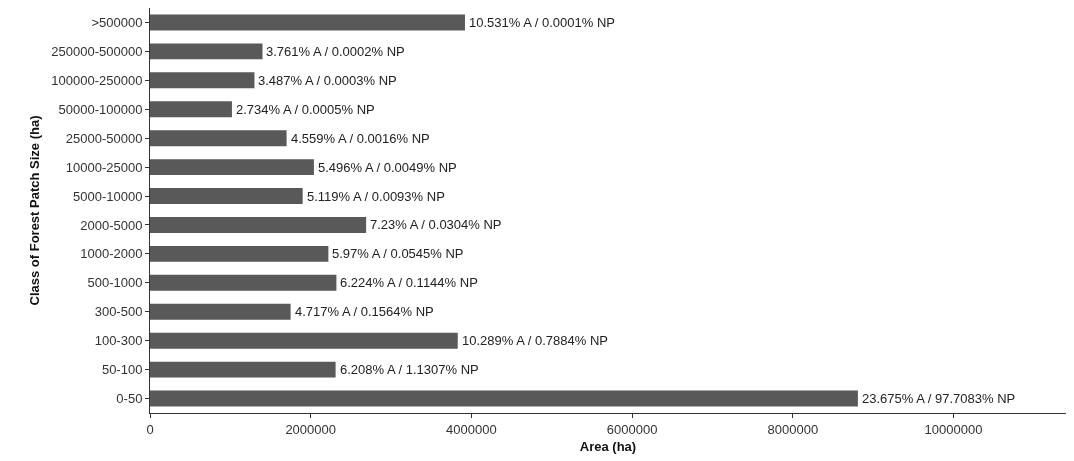 This screenshot has height=461, width=1074. What do you see at coordinates (111, 254) in the screenshot?
I see `y-tick-label: 1000-2000` at bounding box center [111, 254].